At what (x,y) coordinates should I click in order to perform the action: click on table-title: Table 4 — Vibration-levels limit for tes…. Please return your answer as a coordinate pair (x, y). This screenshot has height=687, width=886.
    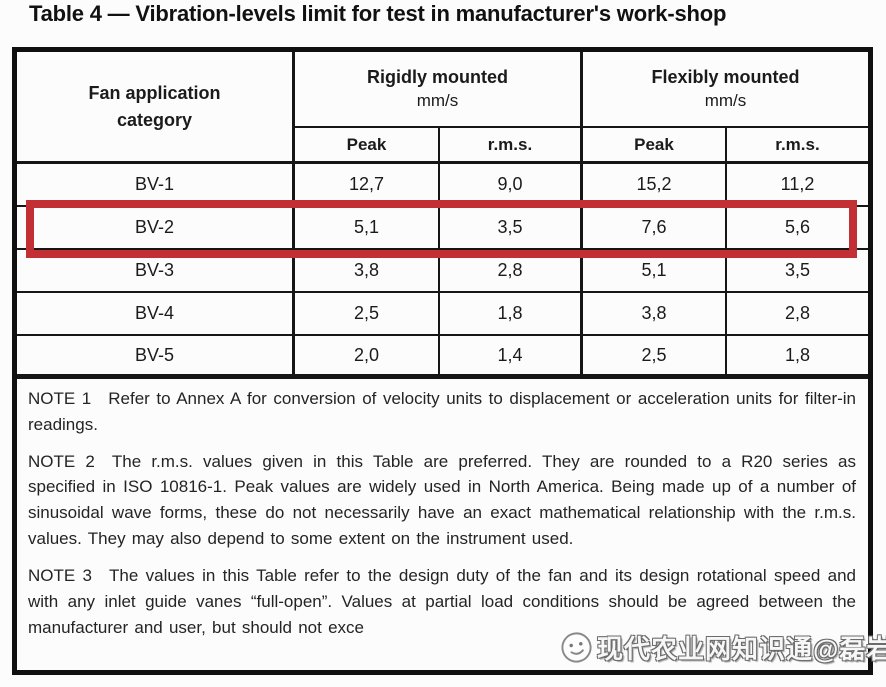
    Looking at the image, I should click on (378, 13).